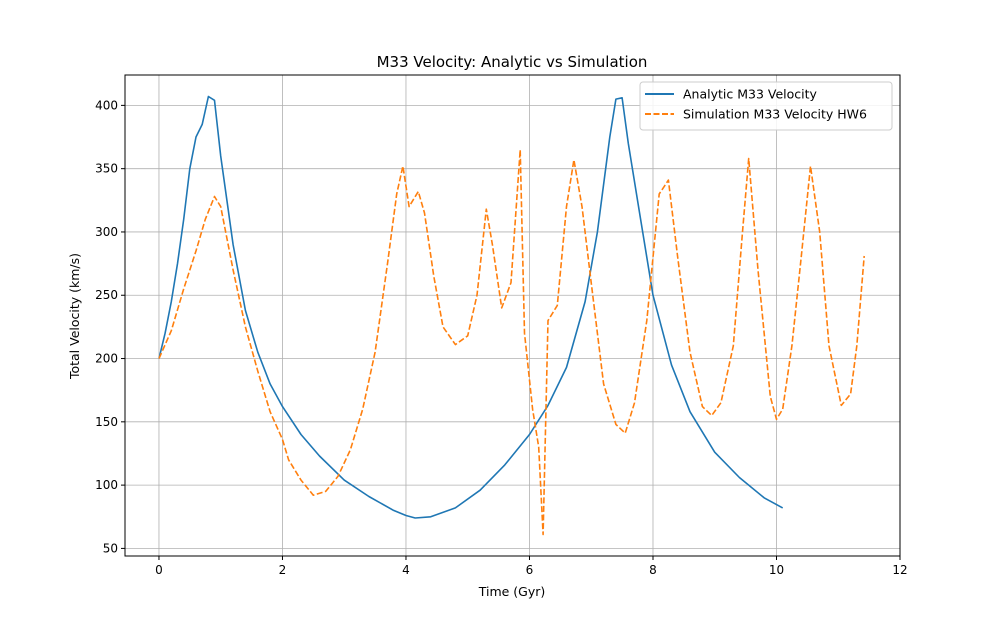  Describe the element at coordinates (159, 570) in the screenshot. I see `x-tick-label: 0` at that location.